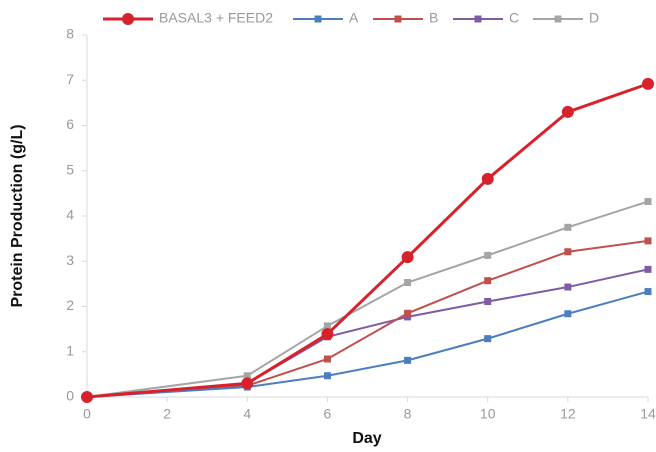 The image size is (656, 452). I want to click on x-tick-label: 6, so click(328, 414).